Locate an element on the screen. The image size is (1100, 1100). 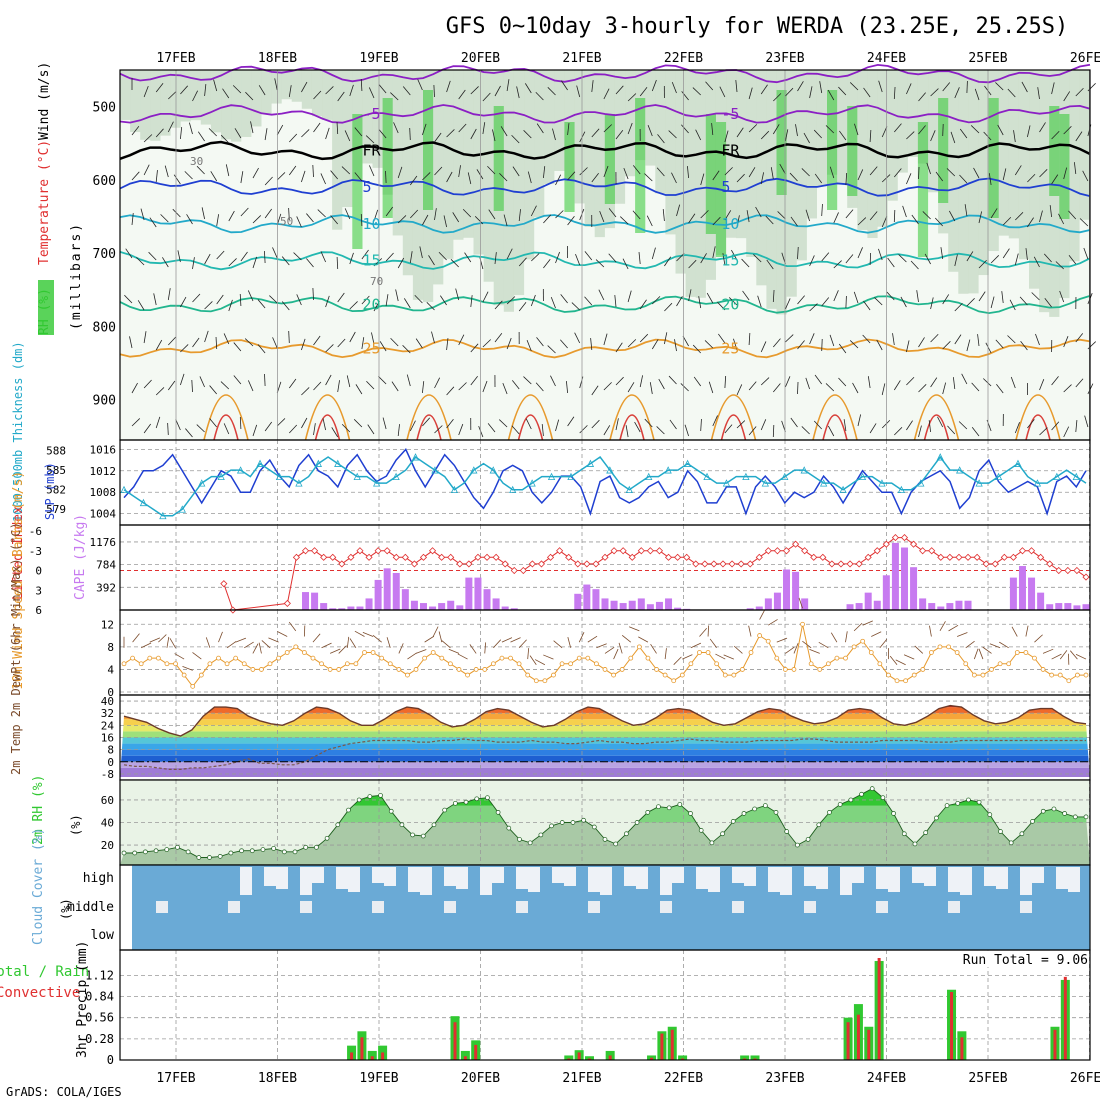
wind-tick-label: 4 is located at coordinates (110, 669).